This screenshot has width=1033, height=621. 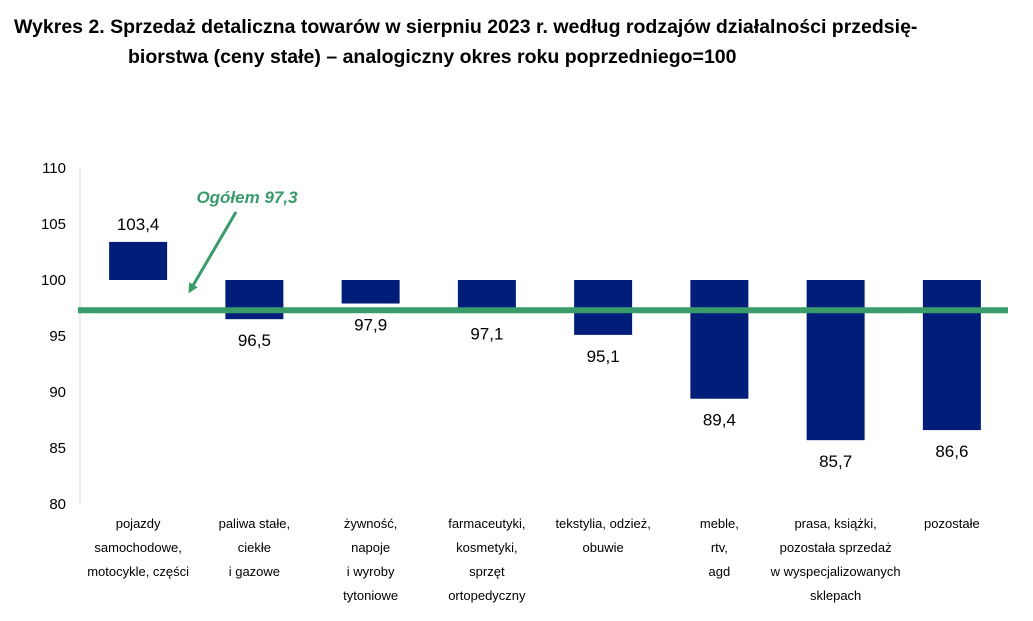 I want to click on y-tick-label: 100, so click(x=53, y=280).